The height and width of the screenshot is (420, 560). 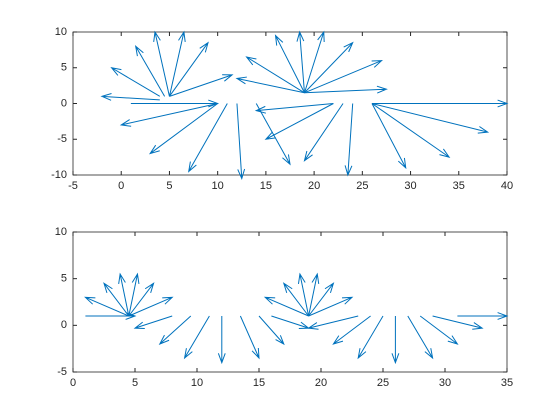 What do you see at coordinates (73, 186) in the screenshot?
I see `x-tick-label: -5` at bounding box center [73, 186].